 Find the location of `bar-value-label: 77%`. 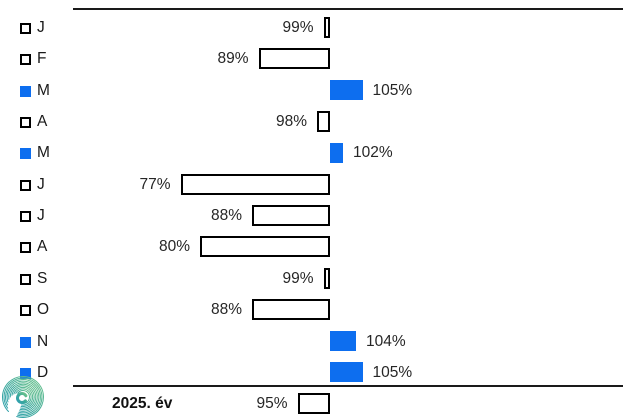

bar-value-label: 77% is located at coordinates (155, 184).